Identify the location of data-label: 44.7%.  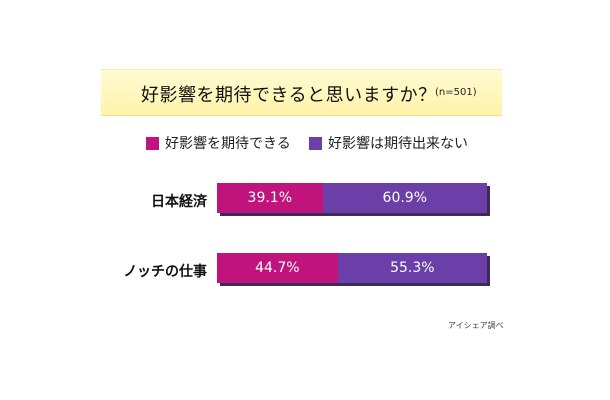
(277, 268).